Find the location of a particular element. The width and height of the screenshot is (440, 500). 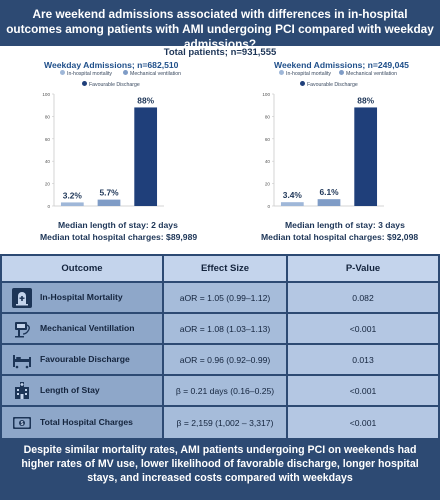

table-row-outcome: Mechanical Ventillation is located at coordinates (82, 328).